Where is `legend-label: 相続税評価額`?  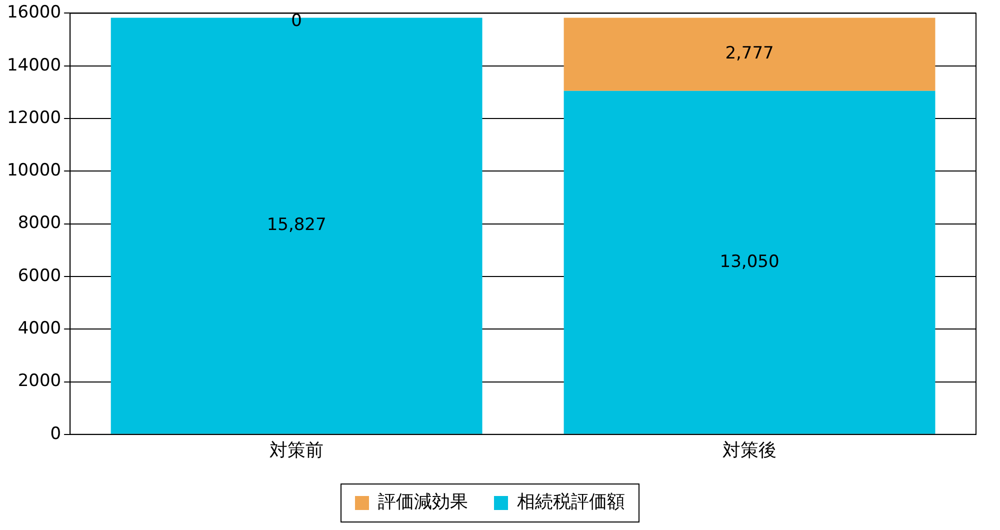
legend-label: 相続税評価額 is located at coordinates (571, 502).